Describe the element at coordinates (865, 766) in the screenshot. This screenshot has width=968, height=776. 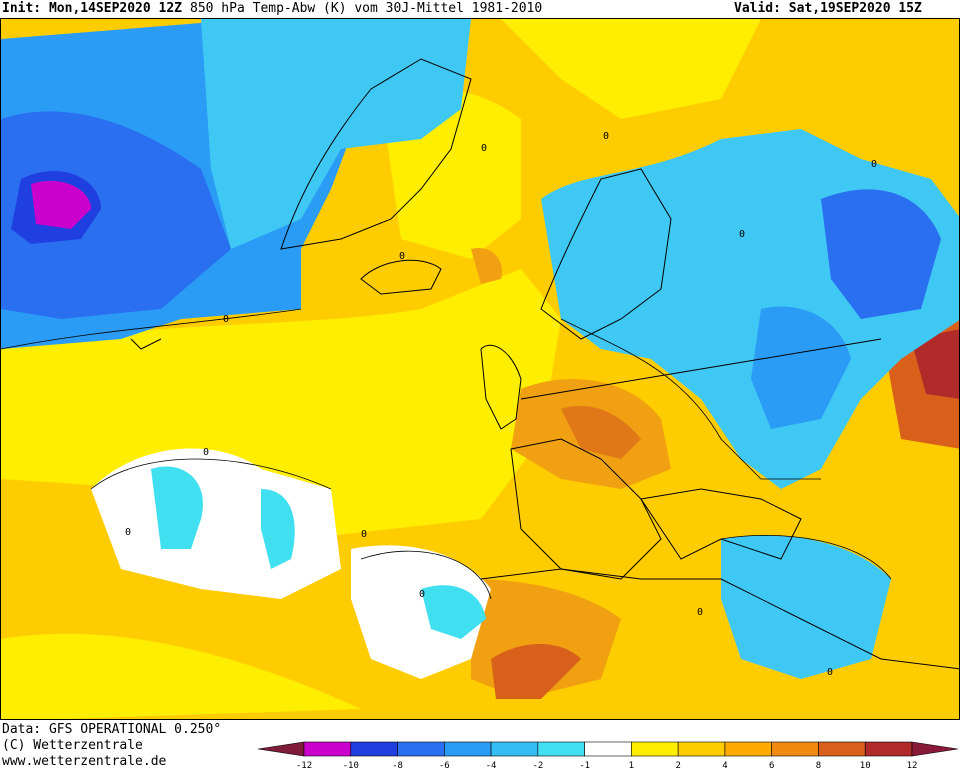
I see `legend-tick-label: 10` at that location.